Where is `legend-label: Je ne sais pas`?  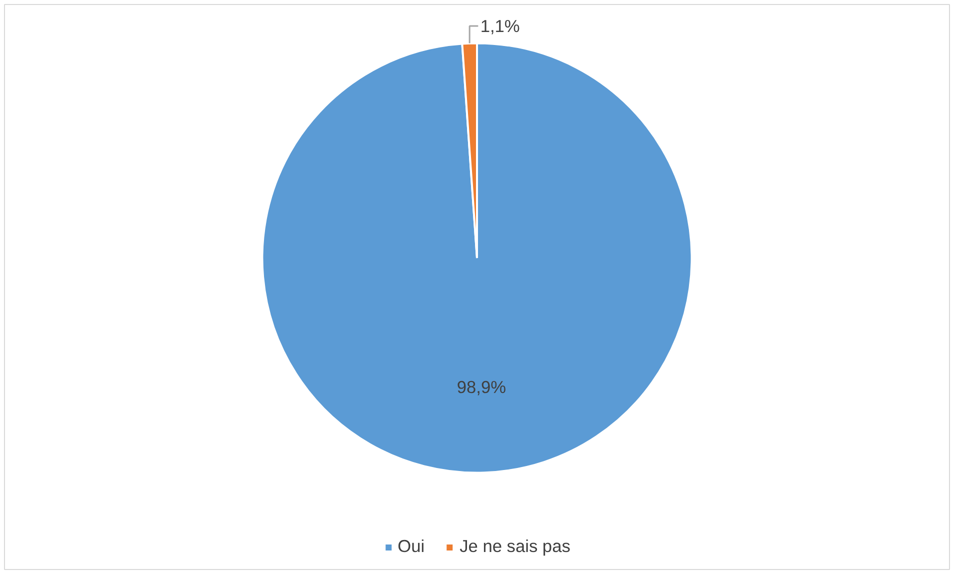
legend-label: Je ne sais pas is located at coordinates (515, 546).